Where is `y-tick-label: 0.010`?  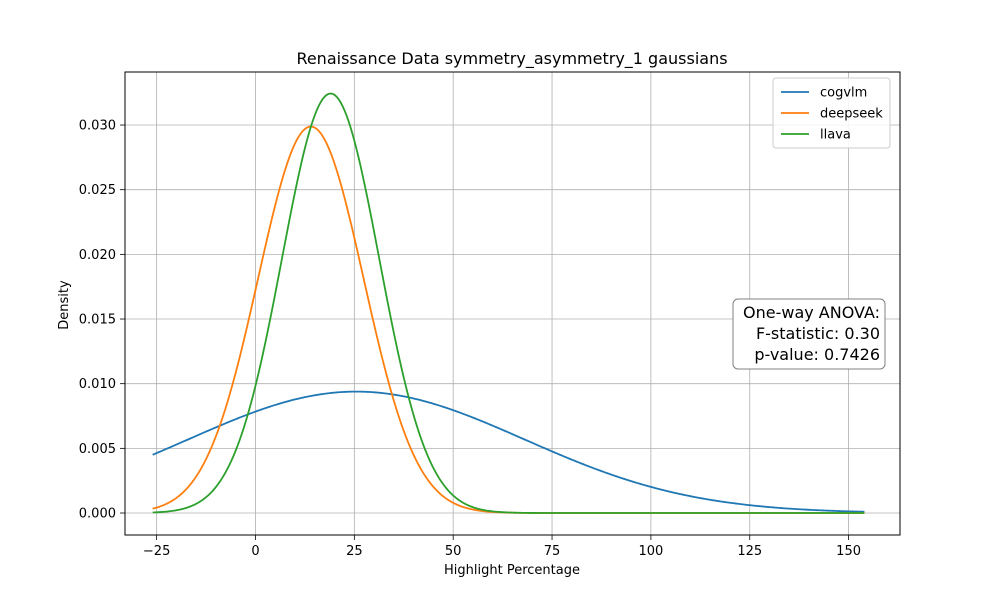 y-tick-label: 0.010 is located at coordinates (97, 384).